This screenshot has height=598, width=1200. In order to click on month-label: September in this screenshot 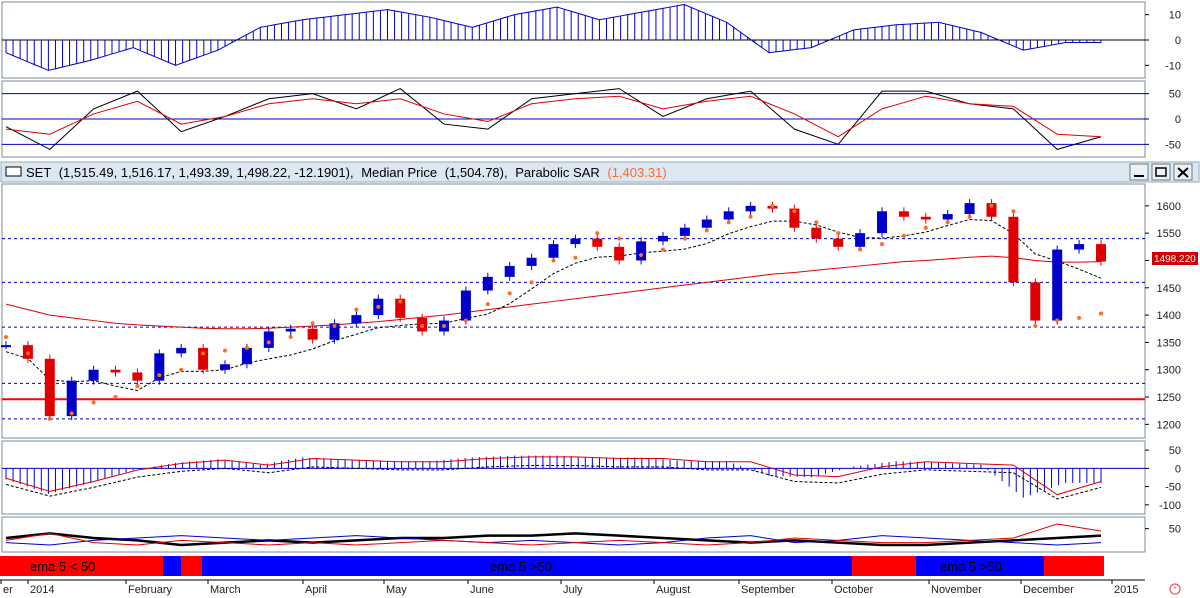, I will do `click(768, 590)`.